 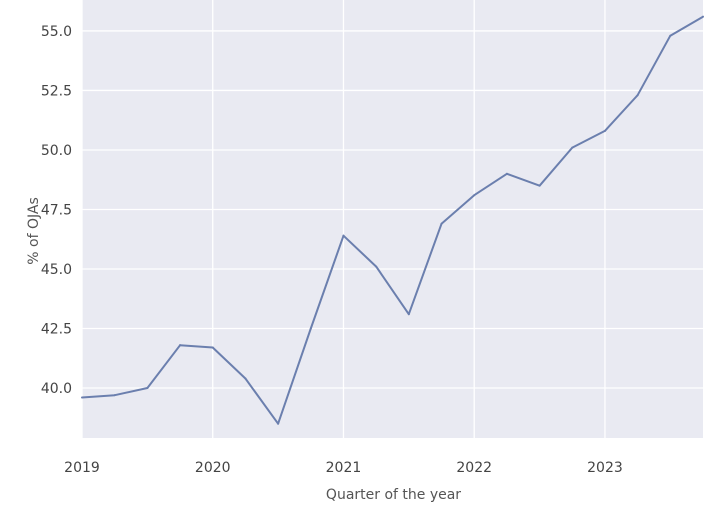 What do you see at coordinates (56, 151) in the screenshot?
I see `y-tick-label: 50.0` at bounding box center [56, 151].